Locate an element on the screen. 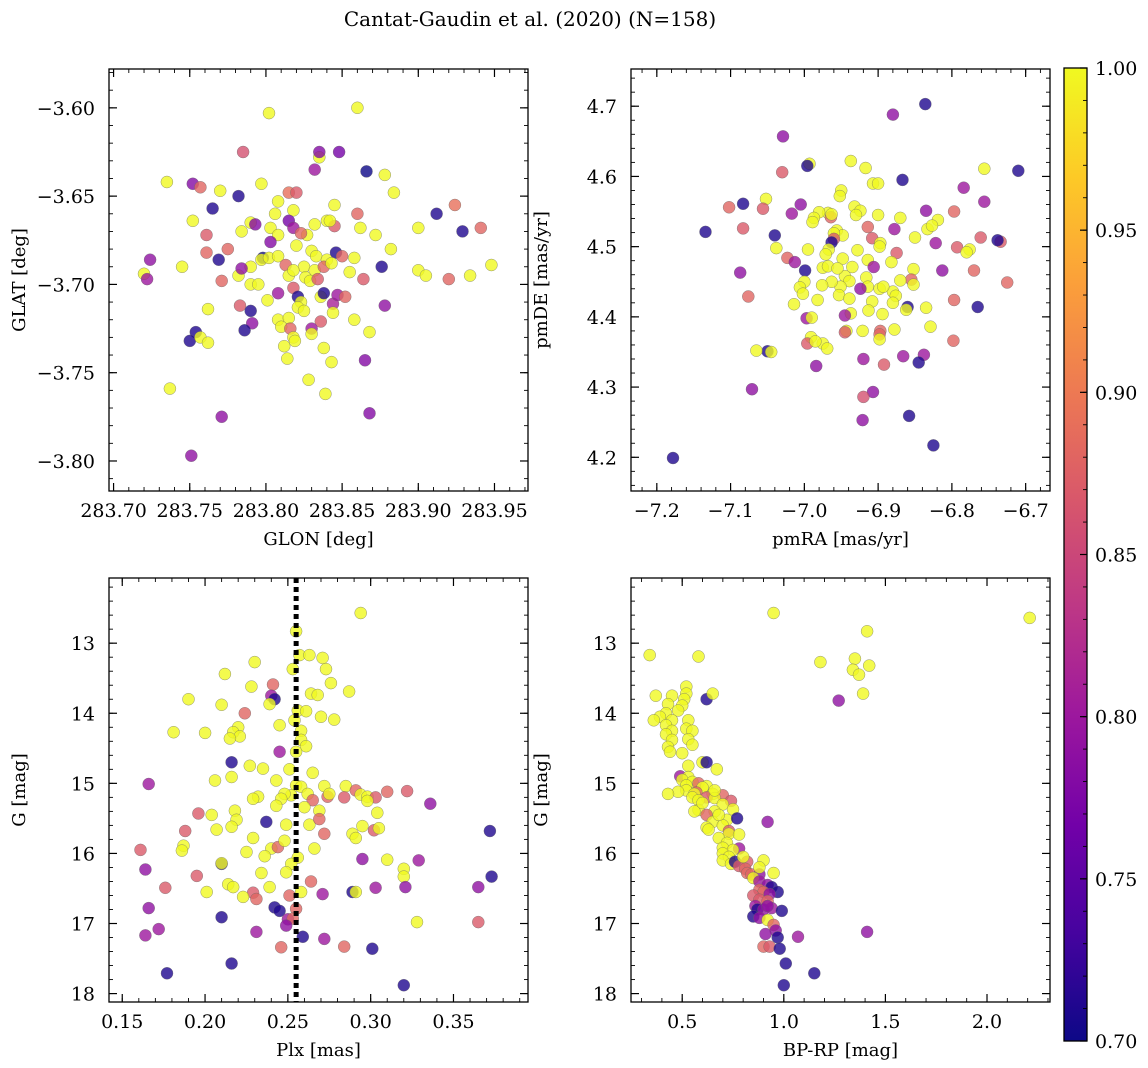 Image resolution: width=1148 pixels, height=1068 pixels. x-tick-label: 283.70 is located at coordinates (113, 511).